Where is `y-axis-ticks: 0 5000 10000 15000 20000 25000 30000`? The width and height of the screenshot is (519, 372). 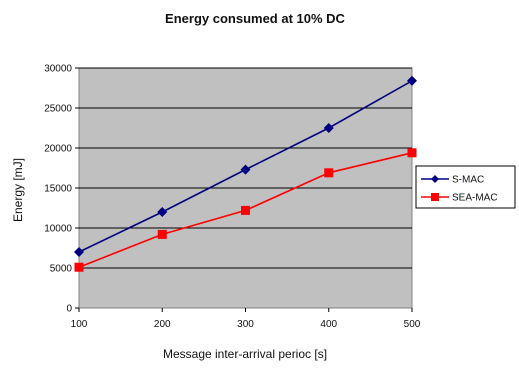
y-axis-ticks: 0 5000 10000 15000 20000 25000 30000 is located at coordinates (61, 189).